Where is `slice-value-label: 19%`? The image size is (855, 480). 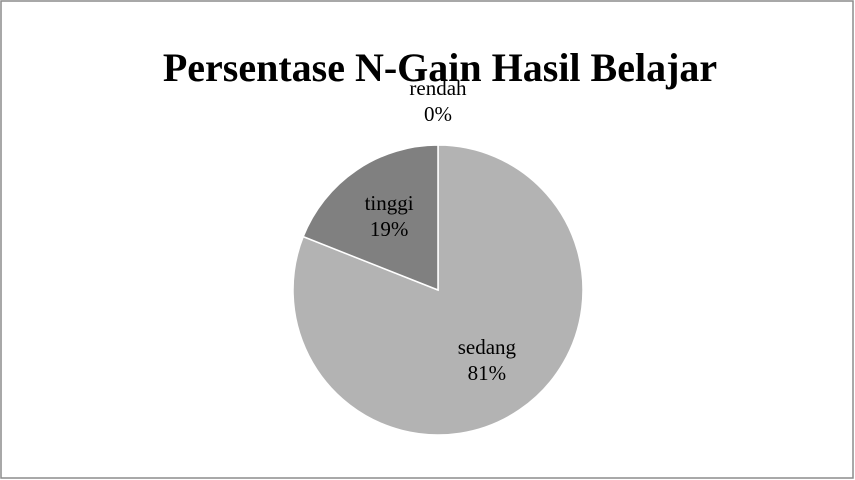 slice-value-label: 19% is located at coordinates (389, 229).